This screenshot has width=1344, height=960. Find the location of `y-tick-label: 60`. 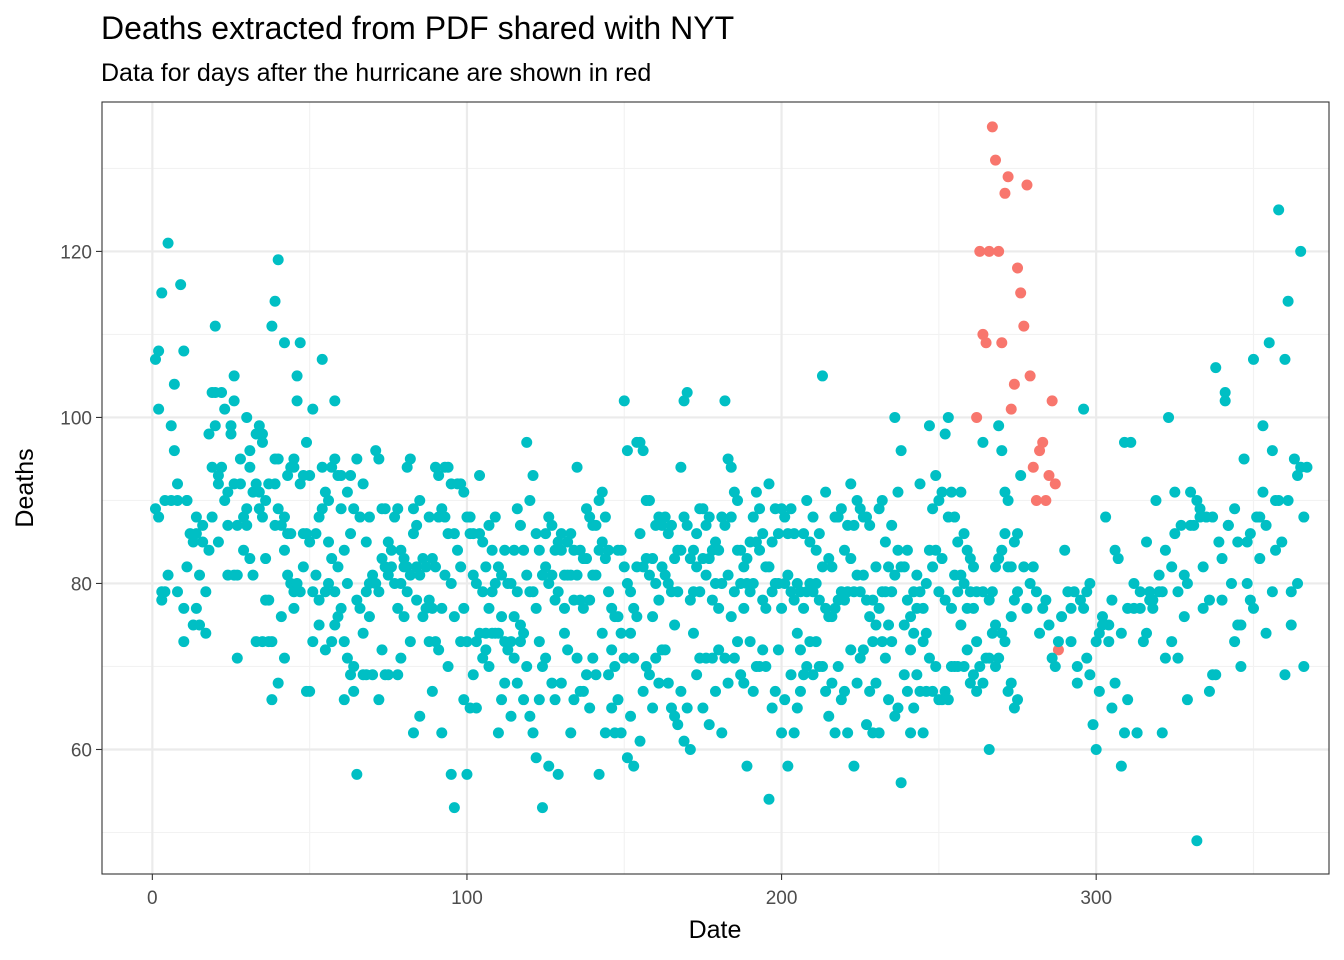

y-tick-label: 60 is located at coordinates (81, 750).